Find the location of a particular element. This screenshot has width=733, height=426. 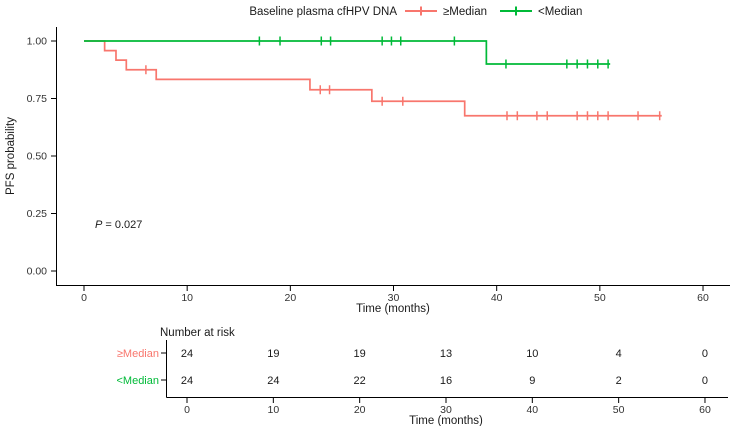

legend-key-ge-median-icon is located at coordinates (421, 11).